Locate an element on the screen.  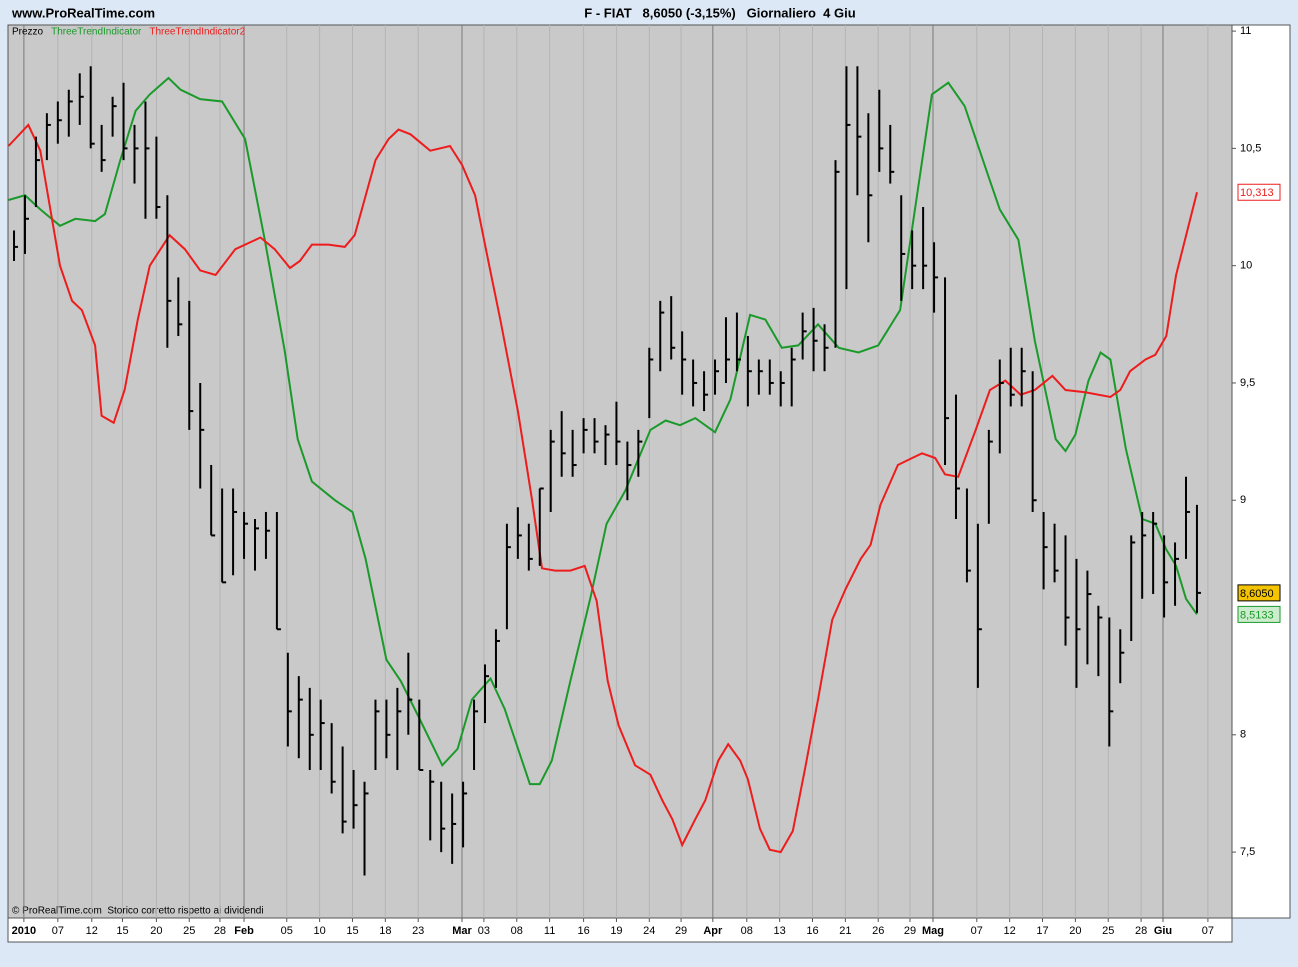
last-value-label: 8,6050 is located at coordinates (1257, 594).